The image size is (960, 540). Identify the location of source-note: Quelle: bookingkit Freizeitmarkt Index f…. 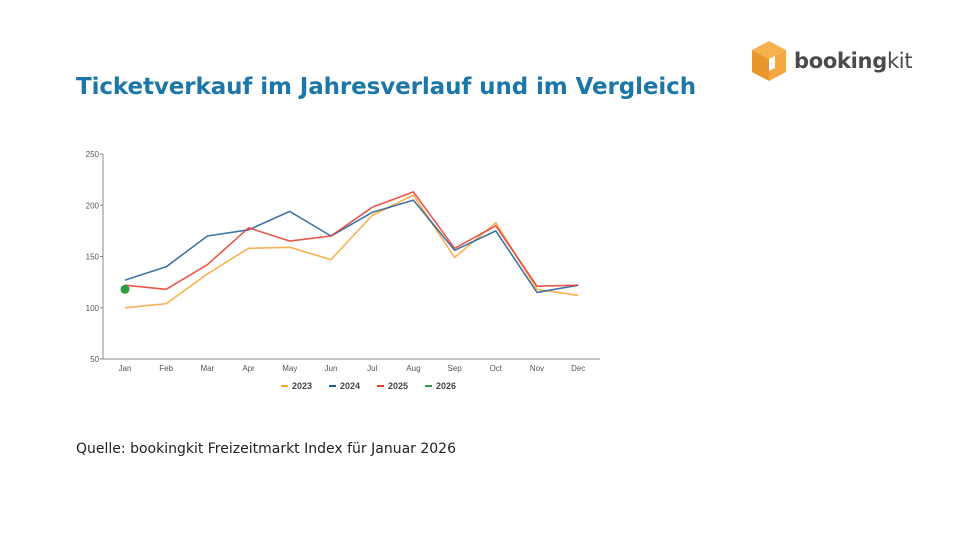
(266, 449).